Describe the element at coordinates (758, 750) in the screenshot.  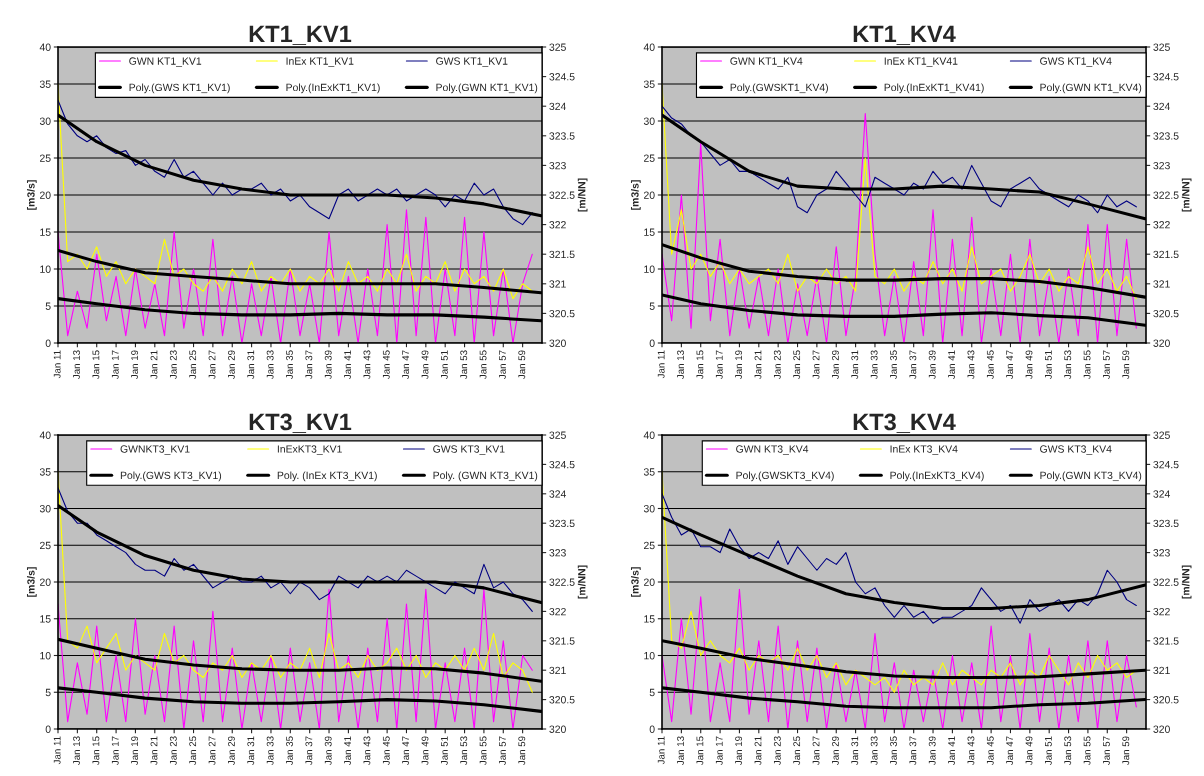
I see `x-tick-label: Jan 21` at that location.